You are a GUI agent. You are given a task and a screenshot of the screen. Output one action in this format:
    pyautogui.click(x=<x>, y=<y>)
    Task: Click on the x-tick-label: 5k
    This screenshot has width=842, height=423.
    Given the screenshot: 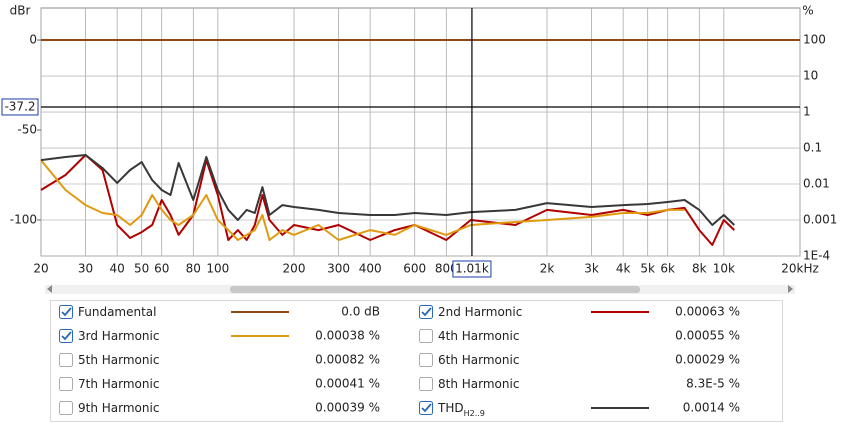 What is the action you would take?
    pyautogui.click(x=647, y=269)
    